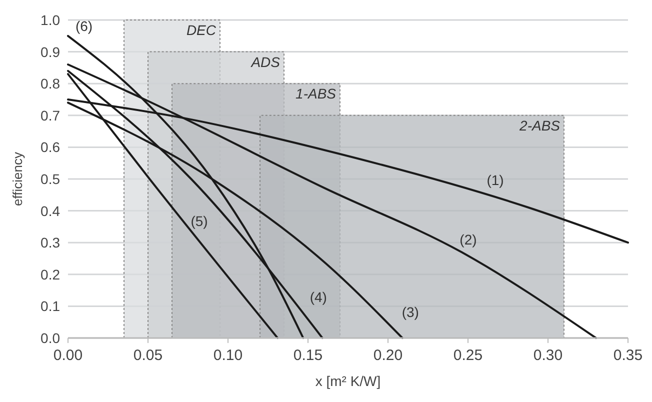 This screenshot has height=402, width=652. Describe the element at coordinates (410, 312) in the screenshot. I see `series-label: (3)` at that location.